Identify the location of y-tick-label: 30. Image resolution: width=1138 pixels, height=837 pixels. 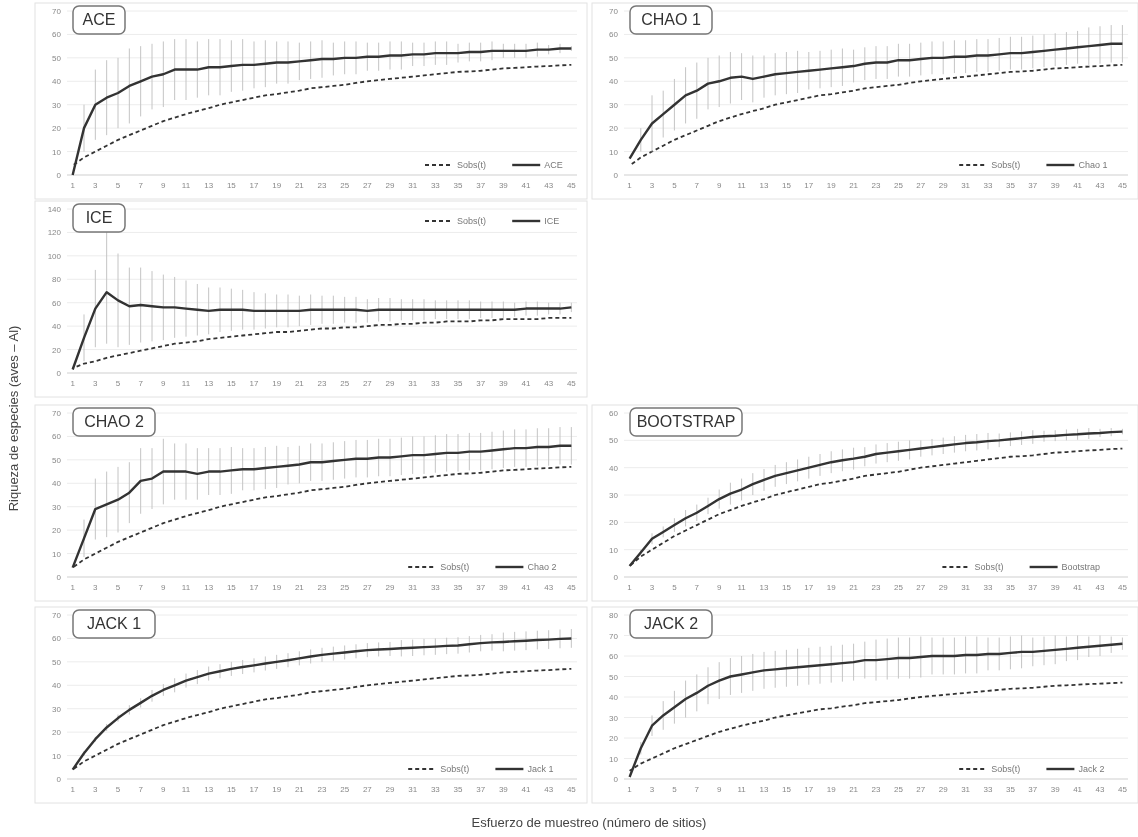
(614, 495).